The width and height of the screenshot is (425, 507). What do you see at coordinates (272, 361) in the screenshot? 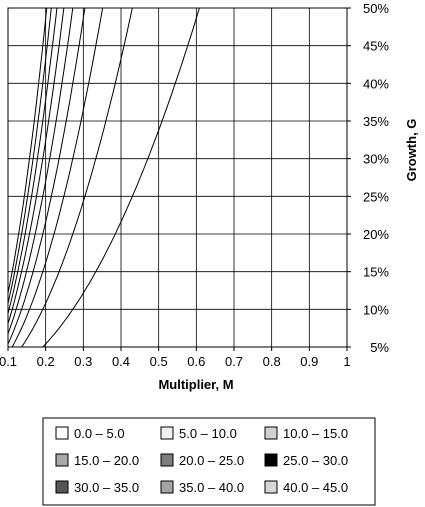
I see `x-tick-label: 0.8` at bounding box center [272, 361].